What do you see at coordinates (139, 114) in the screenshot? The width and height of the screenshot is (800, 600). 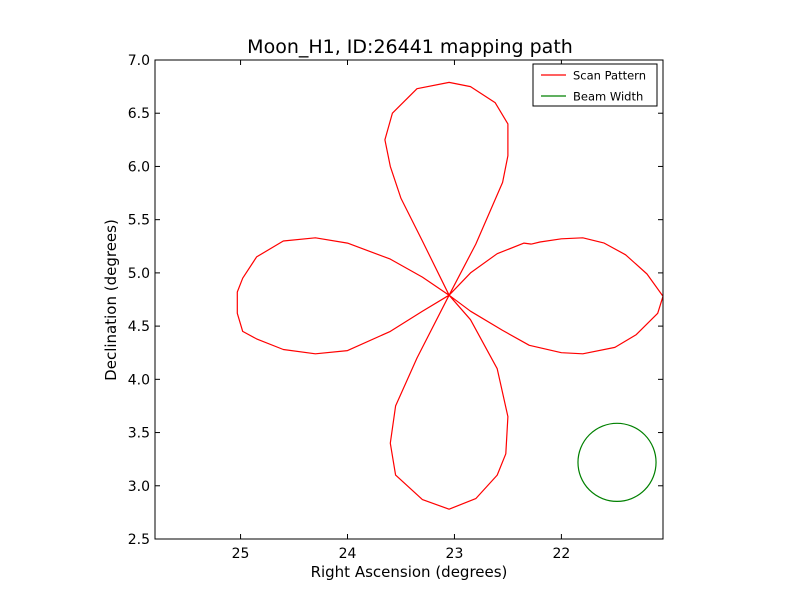 I see `y-tick-label: 6.5` at bounding box center [139, 114].